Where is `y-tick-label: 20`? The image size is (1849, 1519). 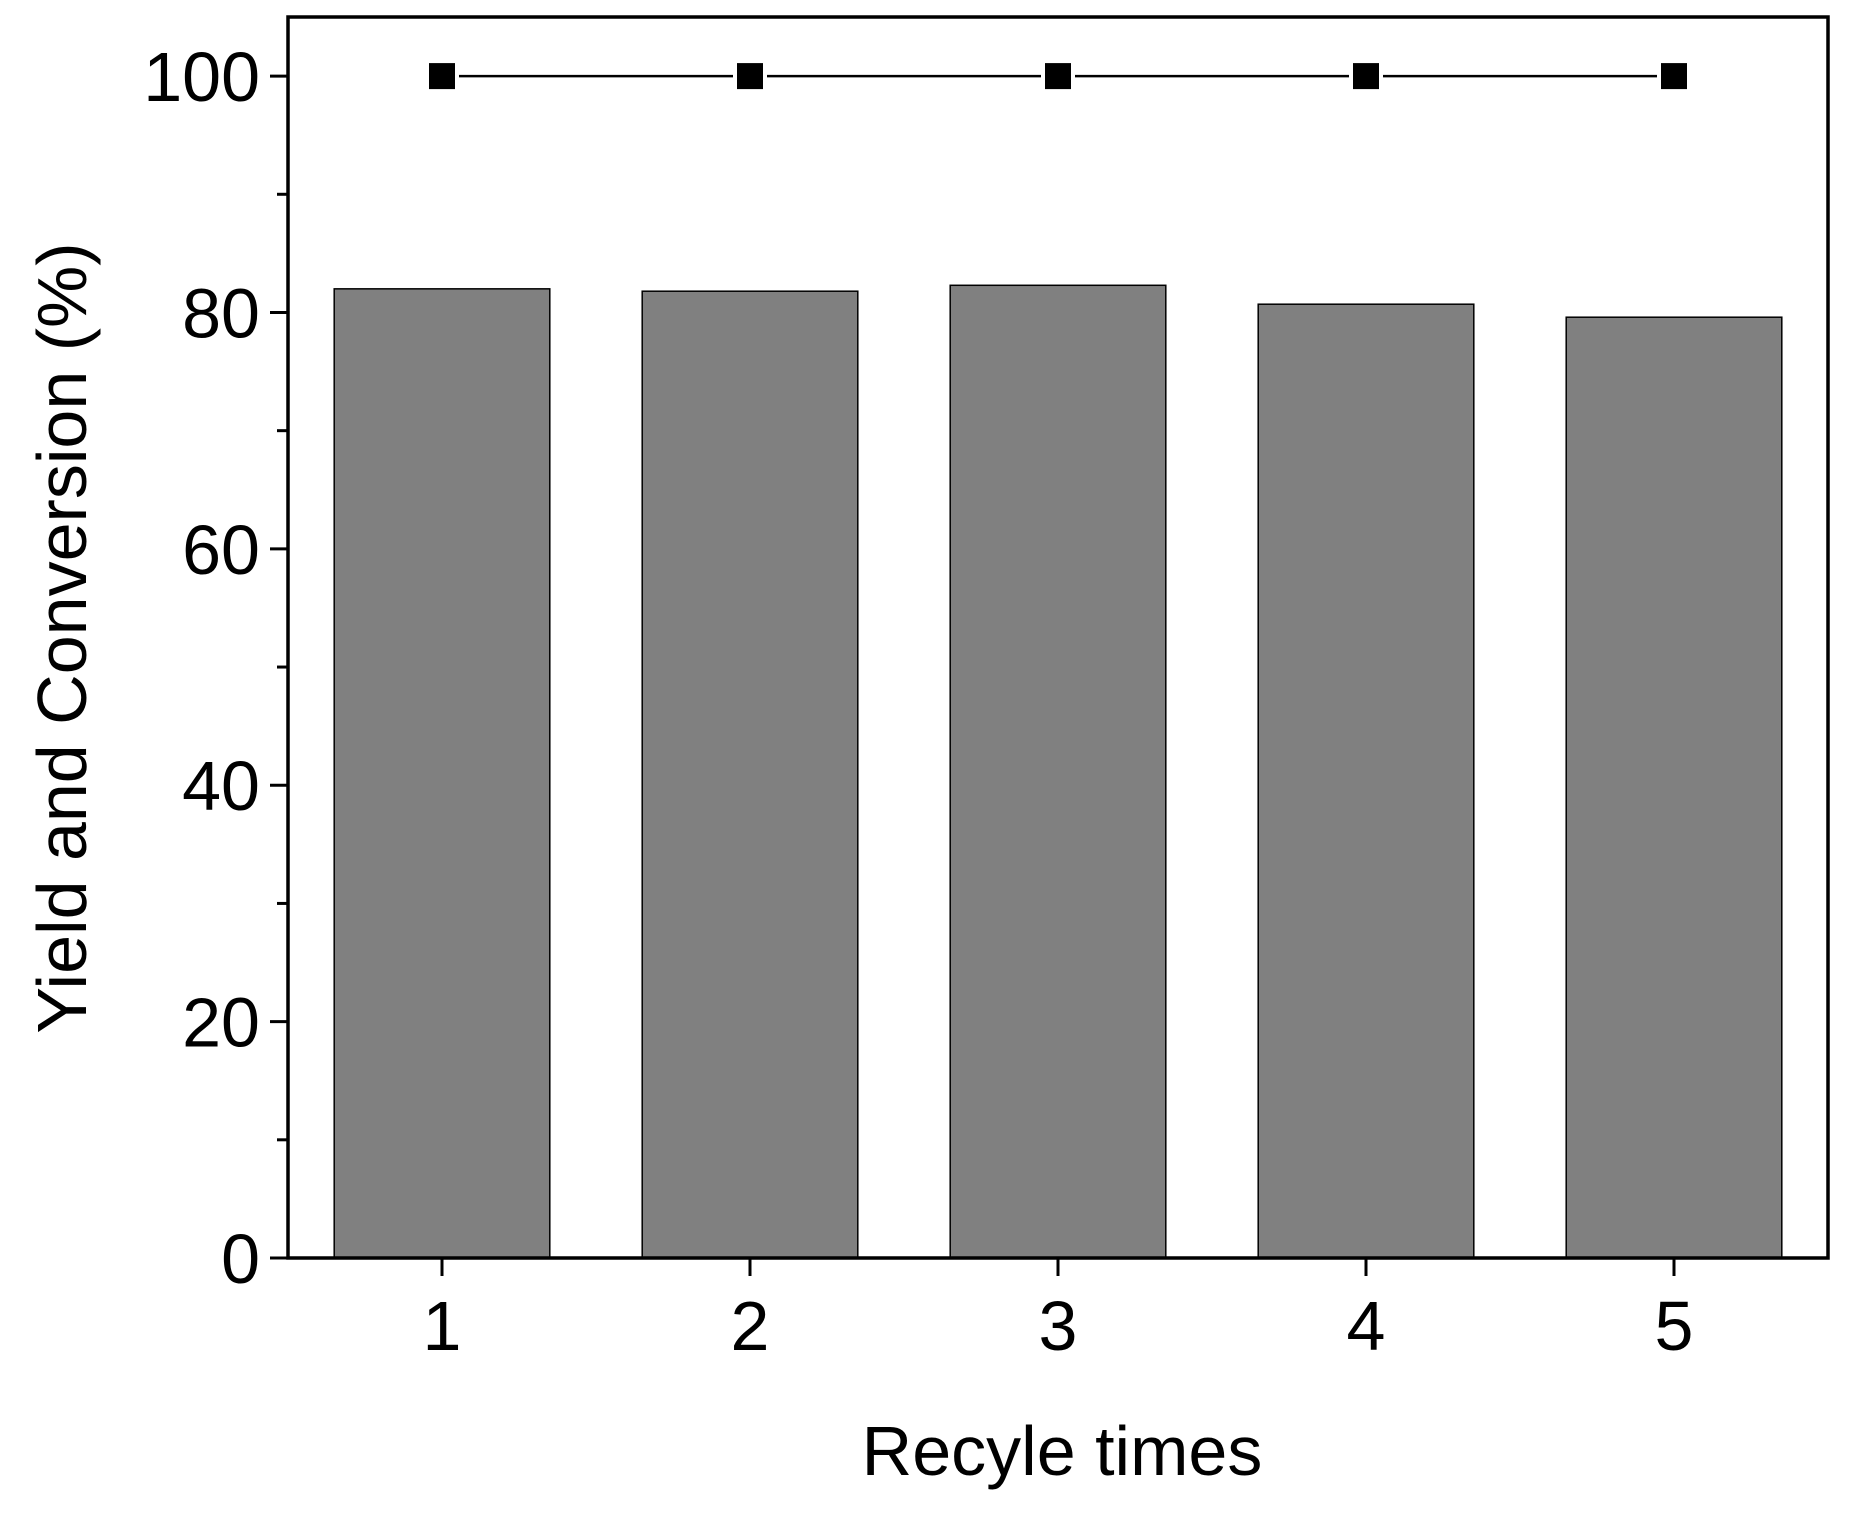
y-tick-label: 20 is located at coordinates (221, 1023).